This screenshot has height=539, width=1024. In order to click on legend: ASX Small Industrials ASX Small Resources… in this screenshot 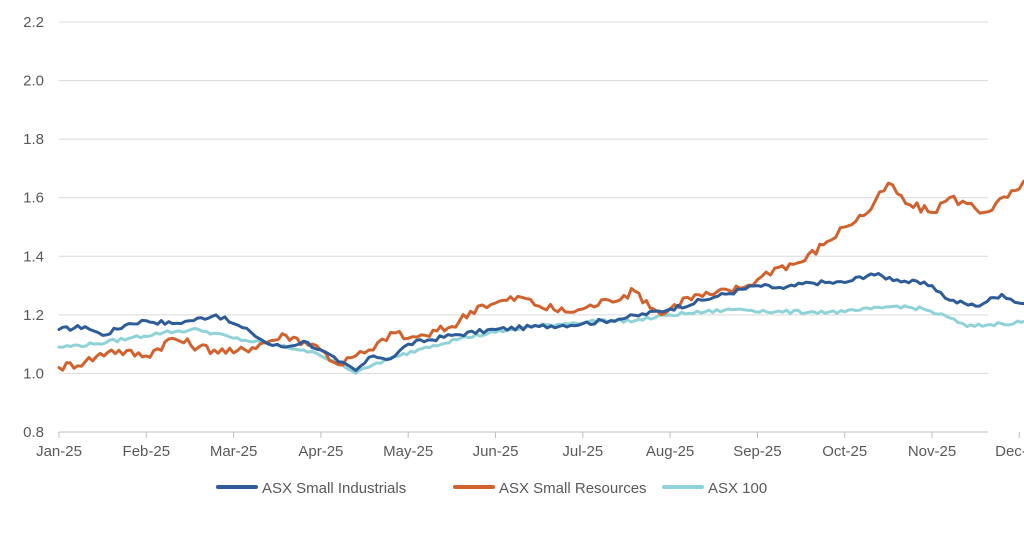, I will do `click(491, 488)`.